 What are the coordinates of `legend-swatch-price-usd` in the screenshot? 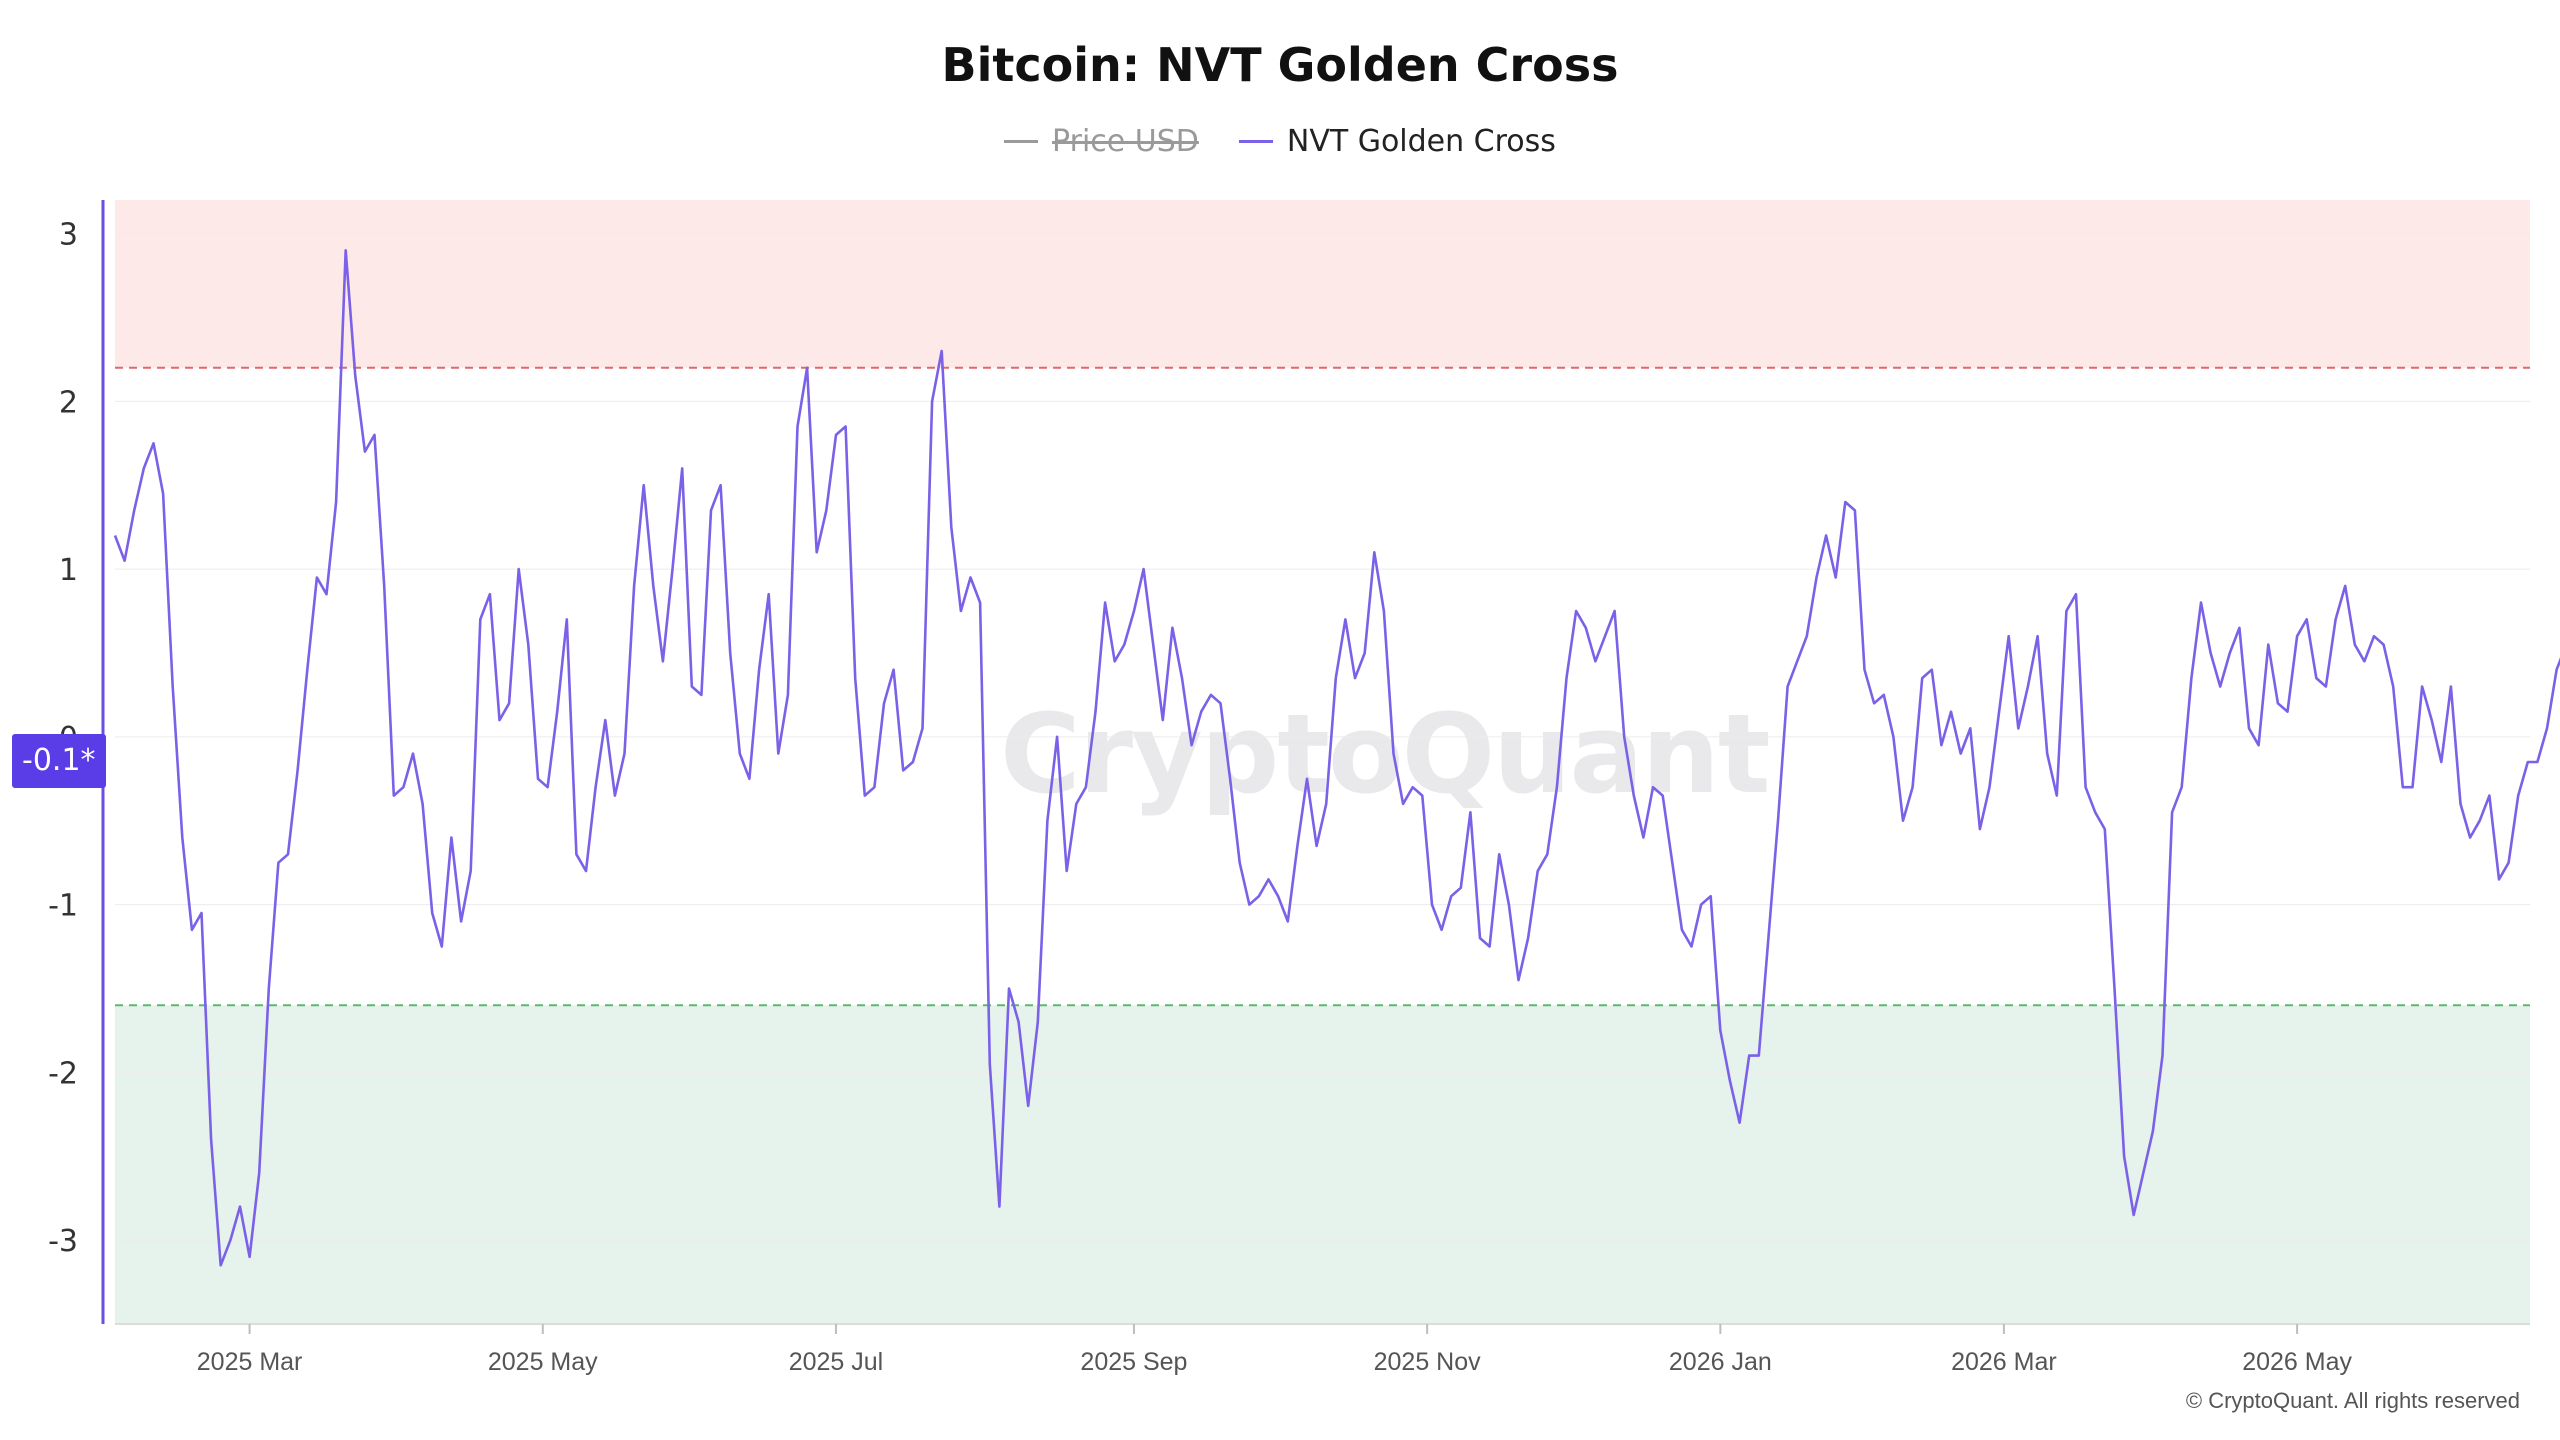 It's located at (1021, 141).